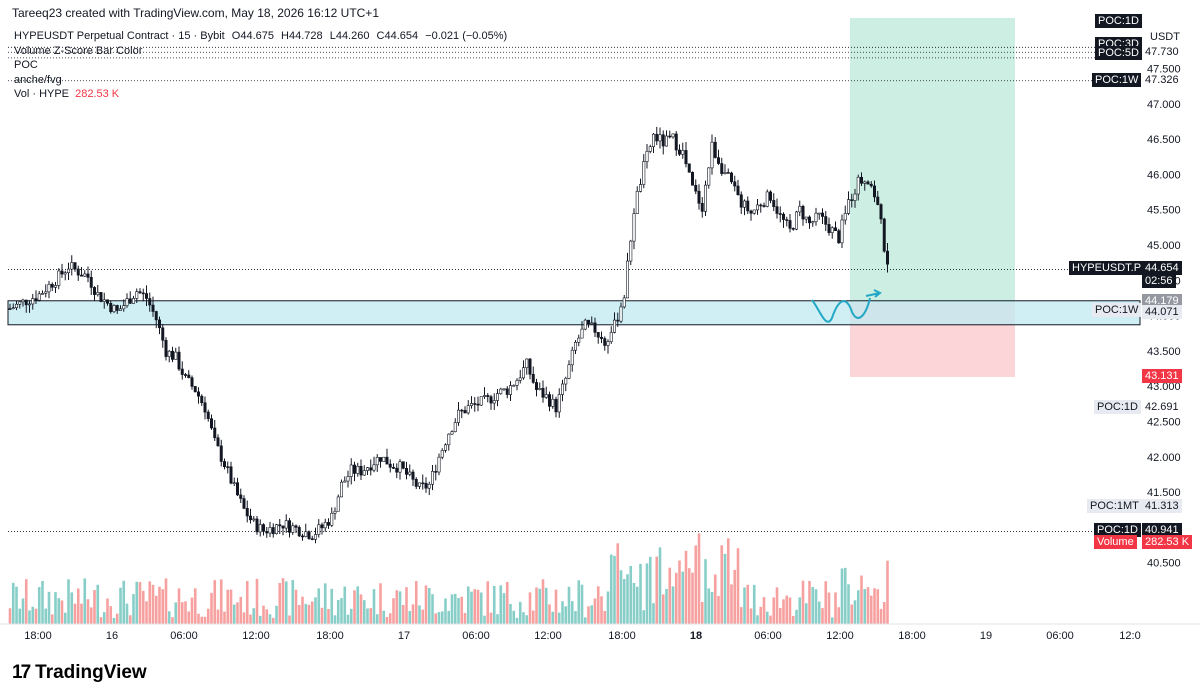 The image size is (1200, 697). I want to click on indicator-volume: Vol · HYPE 282.53 K, so click(260, 94).